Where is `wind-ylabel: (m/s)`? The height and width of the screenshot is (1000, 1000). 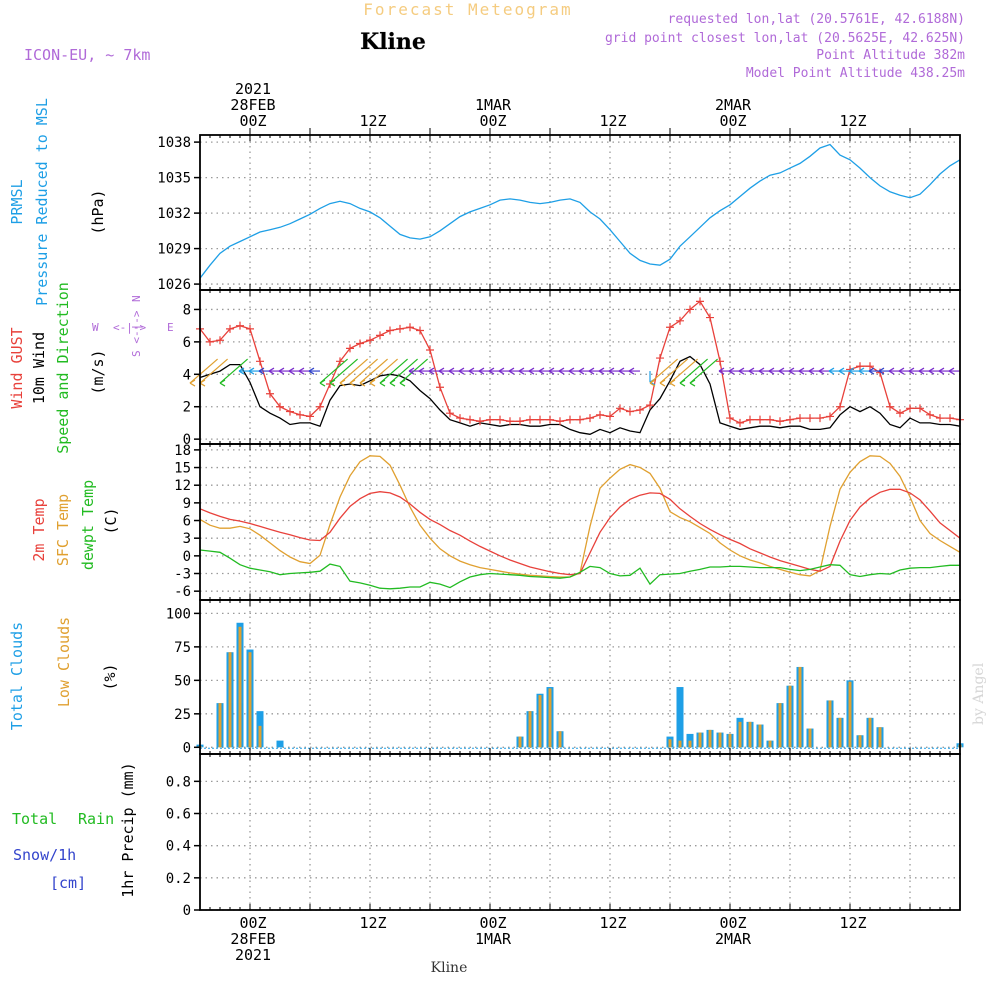 wind-ylabel: (m/s) is located at coordinates (98, 371).